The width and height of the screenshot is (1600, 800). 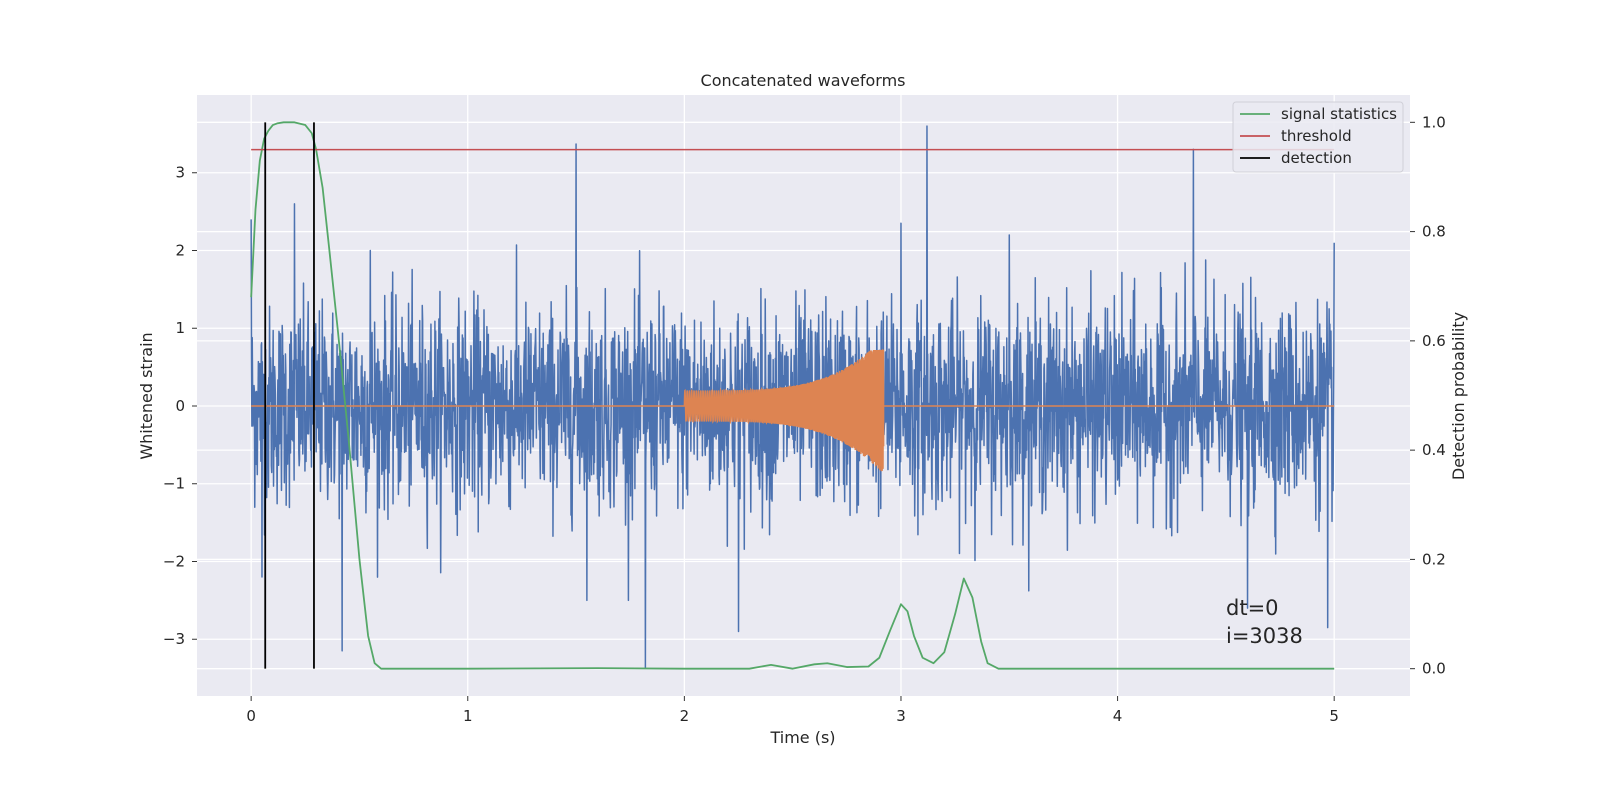 What do you see at coordinates (174, 484) in the screenshot?
I see `y-tick-label: −1` at bounding box center [174, 484].